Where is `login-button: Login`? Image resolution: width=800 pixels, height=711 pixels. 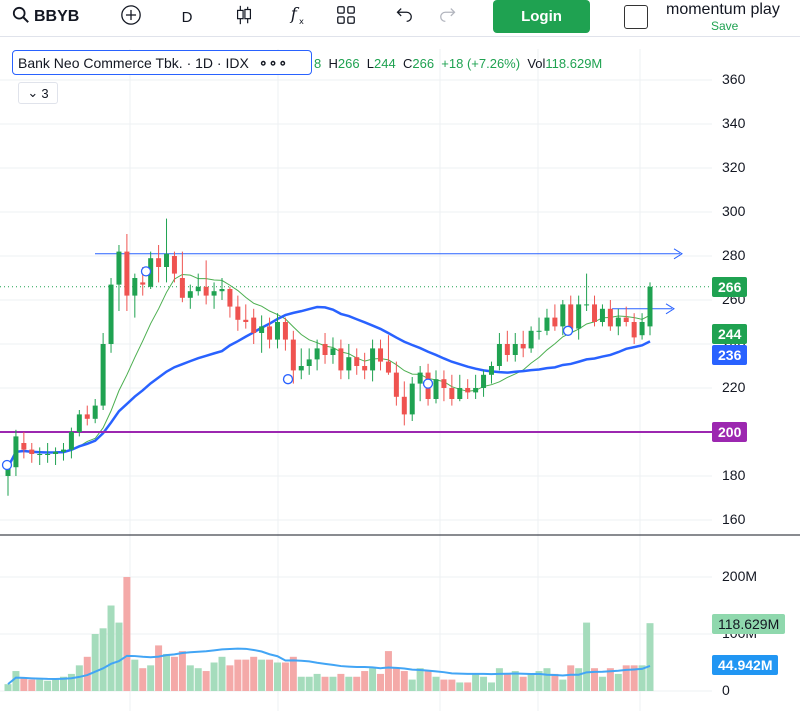 login-button: Login is located at coordinates (541, 16).